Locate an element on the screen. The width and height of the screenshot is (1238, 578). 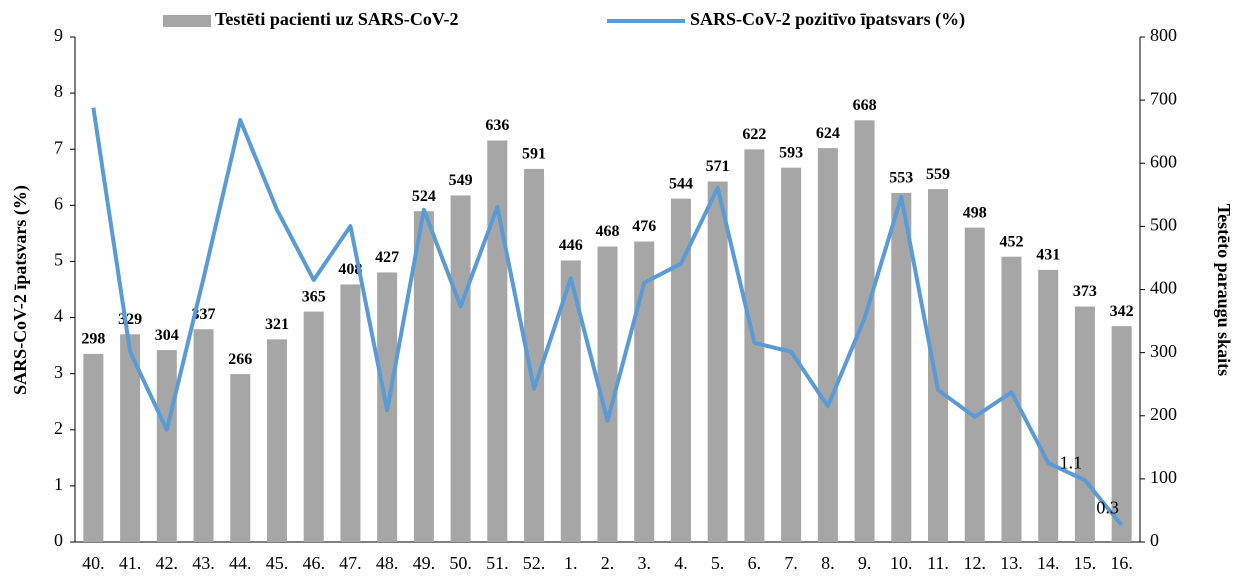
x-tick-label: 52. is located at coordinates (534, 563).